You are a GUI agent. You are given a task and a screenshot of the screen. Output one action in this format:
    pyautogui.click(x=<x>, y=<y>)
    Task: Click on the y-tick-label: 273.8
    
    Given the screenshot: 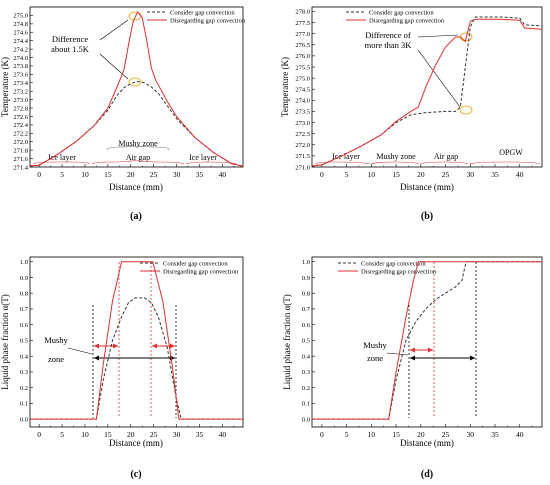 What is the action you would take?
    pyautogui.click(x=20, y=66)
    